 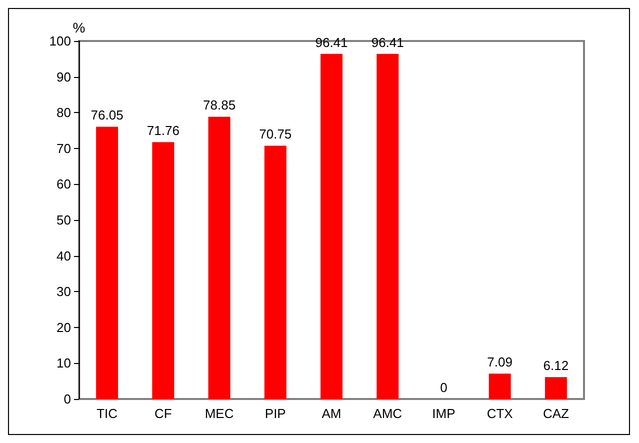 What do you see at coordinates (556, 366) in the screenshot?
I see `data-label: 6.12` at bounding box center [556, 366].